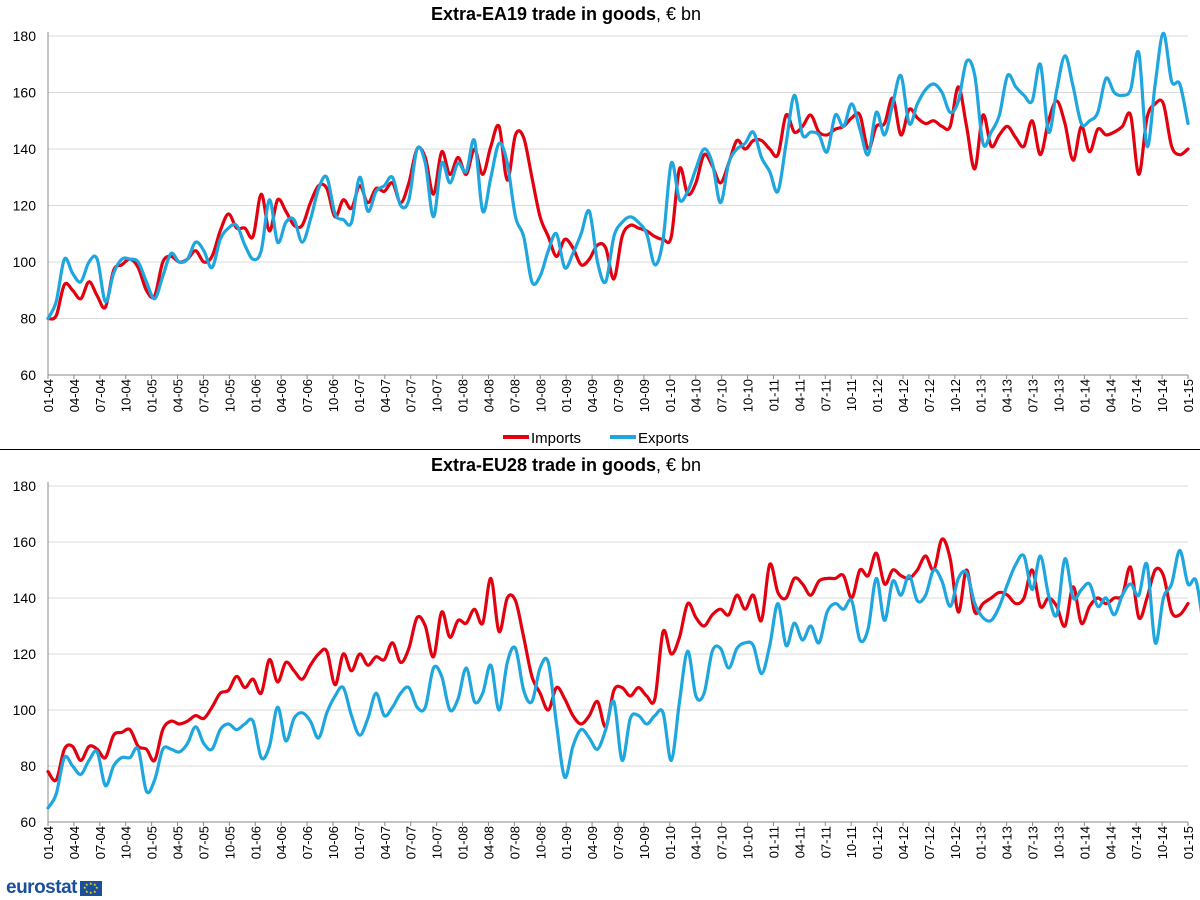  I want to click on x-tick-label: 04-06, so click(281, 842).